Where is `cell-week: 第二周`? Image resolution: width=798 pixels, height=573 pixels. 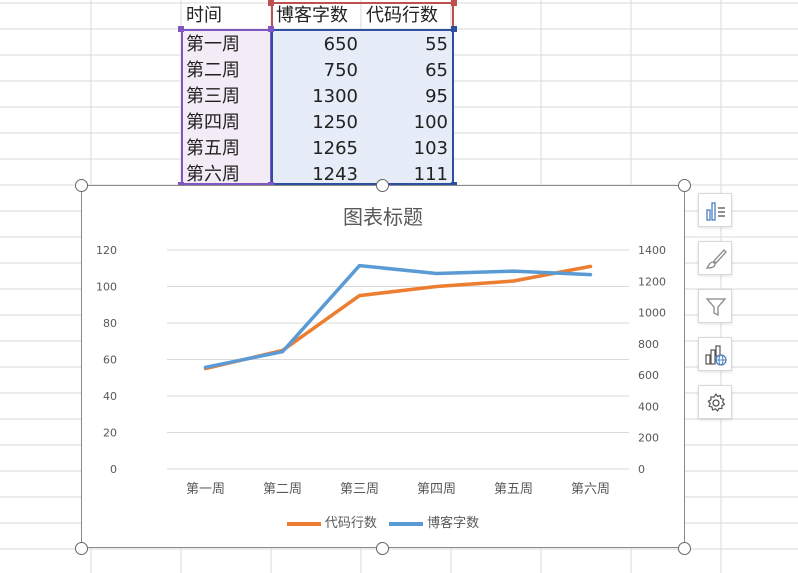
cell-week: 第二周 is located at coordinates (213, 70).